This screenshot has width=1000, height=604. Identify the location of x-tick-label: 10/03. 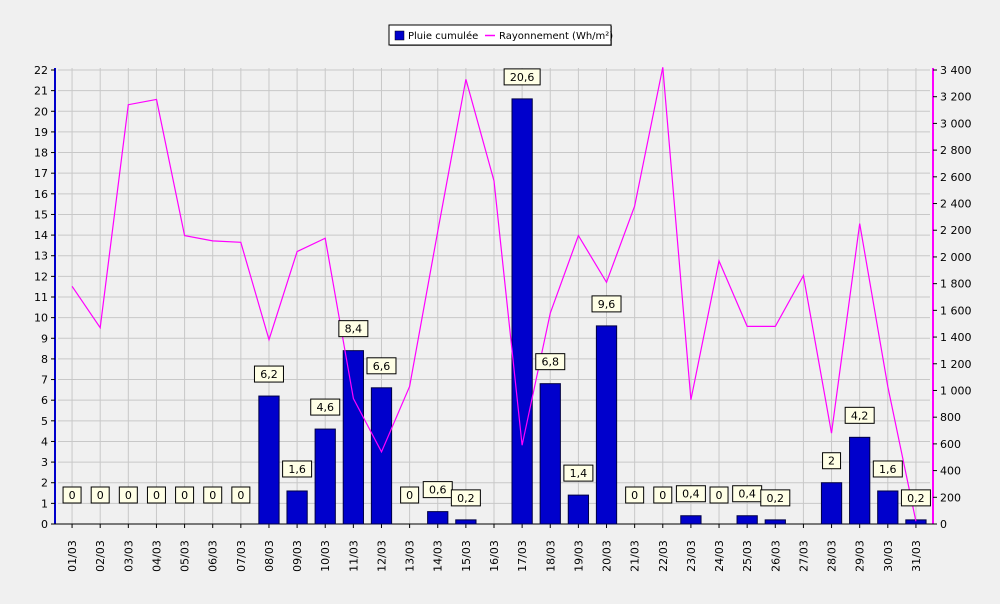
(325, 556).